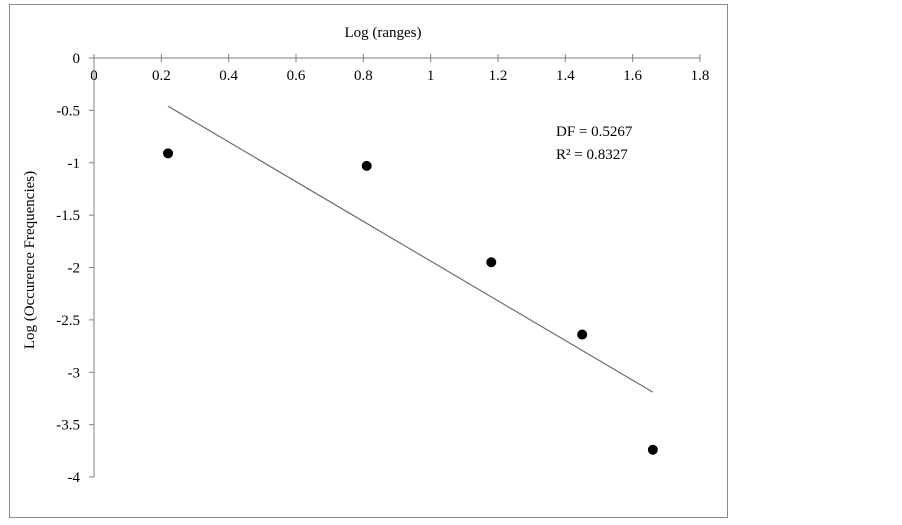 The height and width of the screenshot is (525, 902). What do you see at coordinates (68, 216) in the screenshot?
I see `y-tick-label: -1.5` at bounding box center [68, 216].